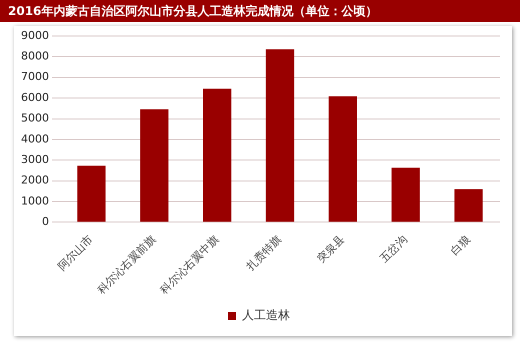 The width and height of the screenshot is (520, 342). What do you see at coordinates (266, 315) in the screenshot?
I see `legend-label: 人工造林` at bounding box center [266, 315].